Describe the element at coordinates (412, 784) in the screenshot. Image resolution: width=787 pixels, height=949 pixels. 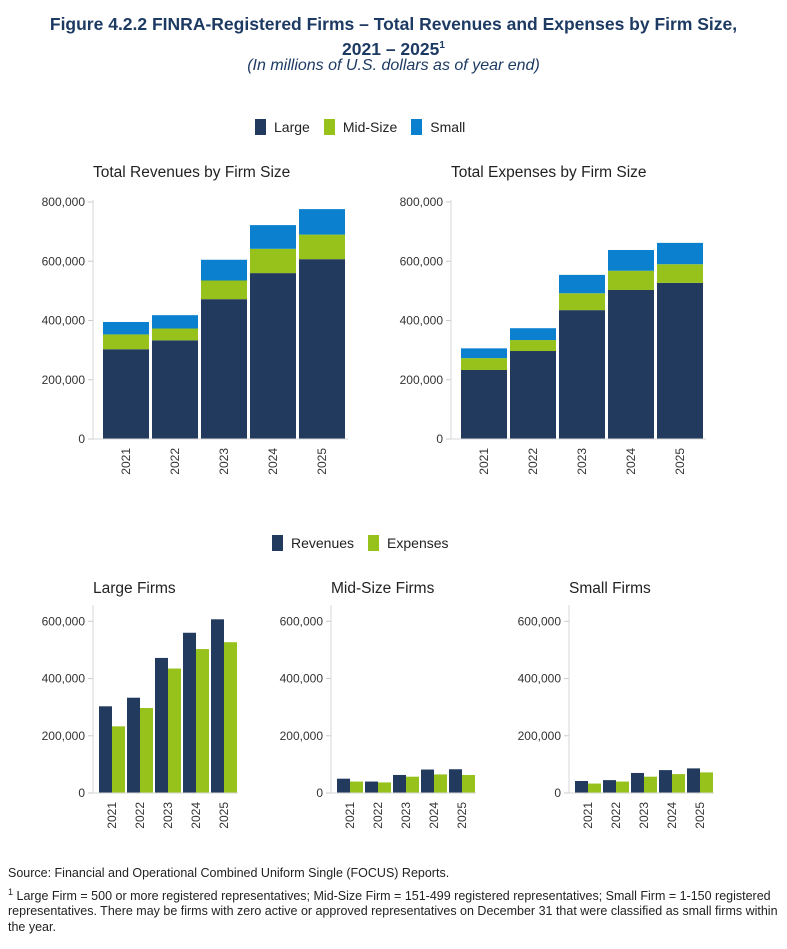
I see `bar-expenses-2023` at that location.